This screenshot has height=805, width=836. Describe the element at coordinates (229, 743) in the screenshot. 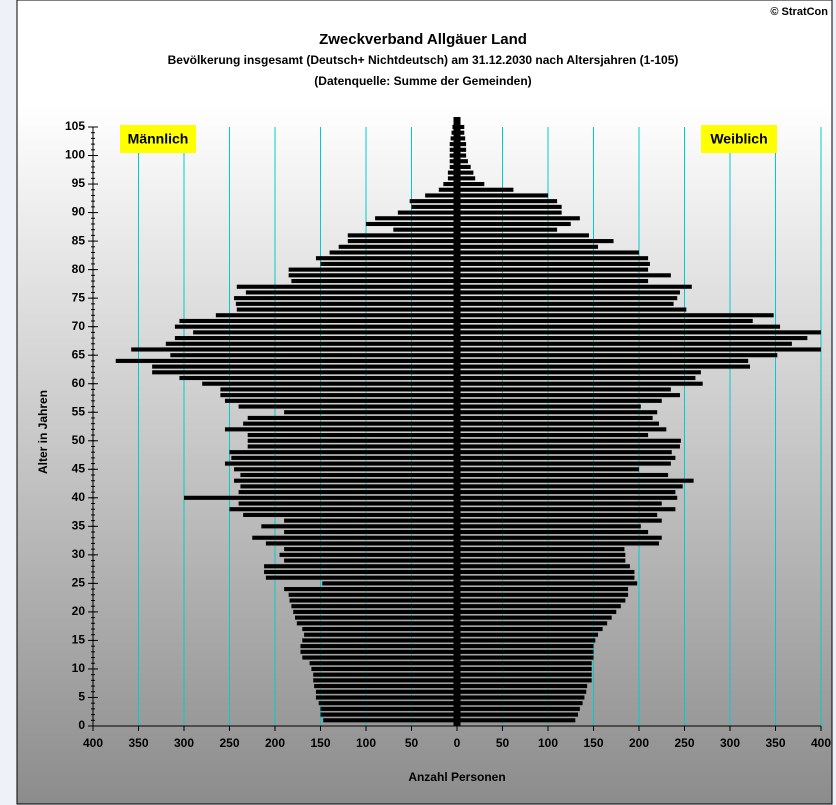

I see `x-tick-label: 250` at that location.